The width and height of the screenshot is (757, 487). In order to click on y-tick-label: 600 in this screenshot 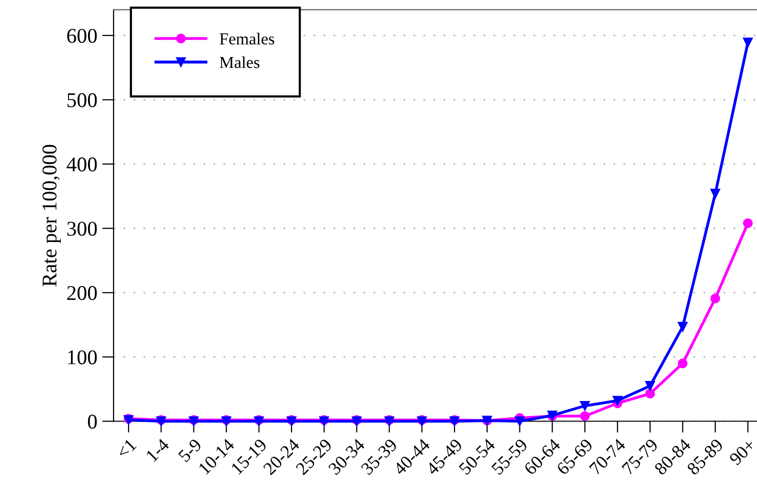, I will do `click(82, 35)`.